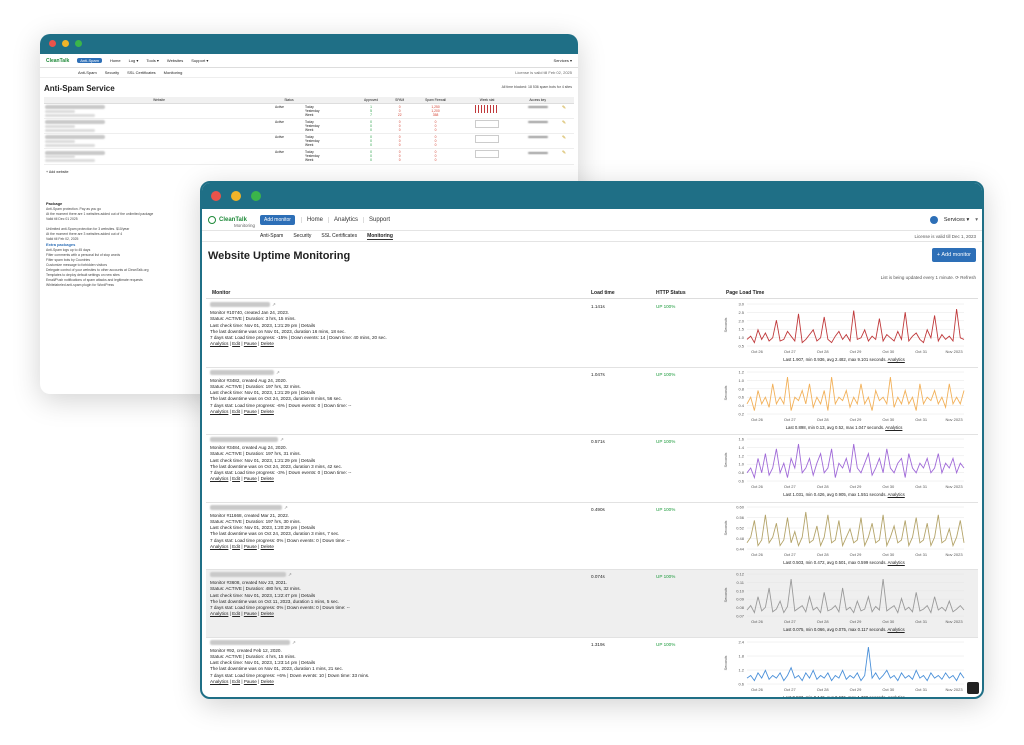 This screenshot has height=745, width=1024. I want to click on col-load-time: Load time, so click(603, 293).